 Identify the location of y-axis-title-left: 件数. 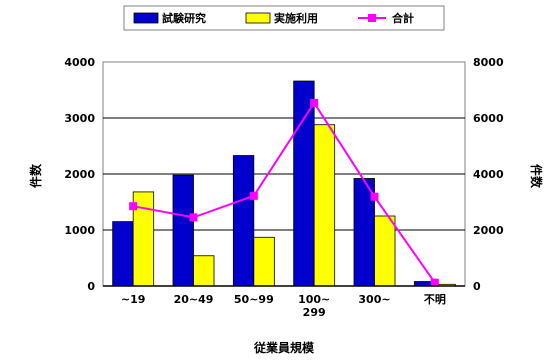
(35, 175).